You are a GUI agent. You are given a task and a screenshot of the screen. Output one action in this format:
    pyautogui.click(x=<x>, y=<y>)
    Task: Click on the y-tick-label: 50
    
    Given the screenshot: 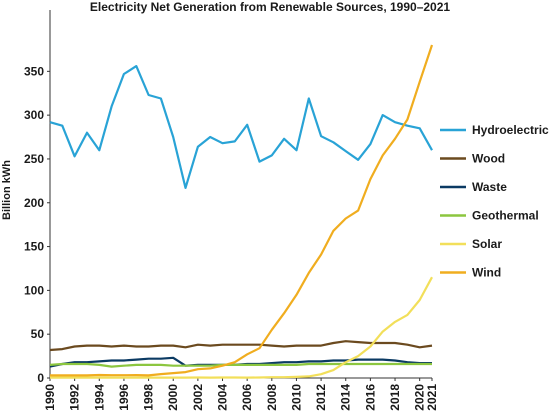 What is the action you would take?
    pyautogui.click(x=38, y=334)
    